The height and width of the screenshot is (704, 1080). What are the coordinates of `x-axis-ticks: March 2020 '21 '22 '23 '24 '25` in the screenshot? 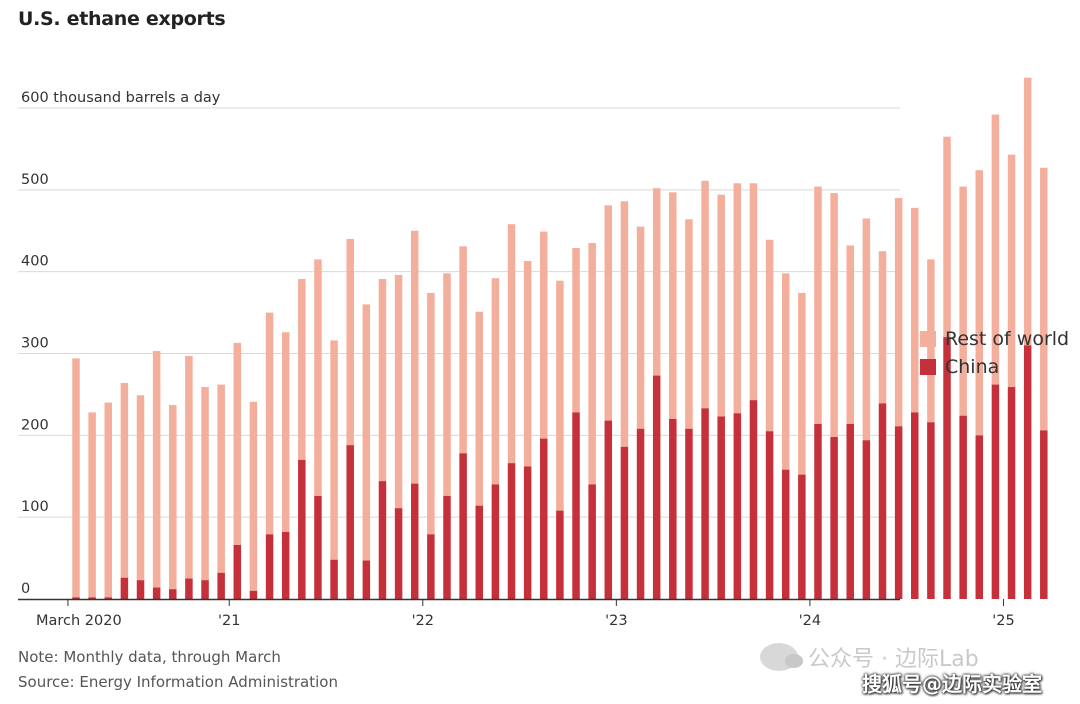 It's located at (525, 614).